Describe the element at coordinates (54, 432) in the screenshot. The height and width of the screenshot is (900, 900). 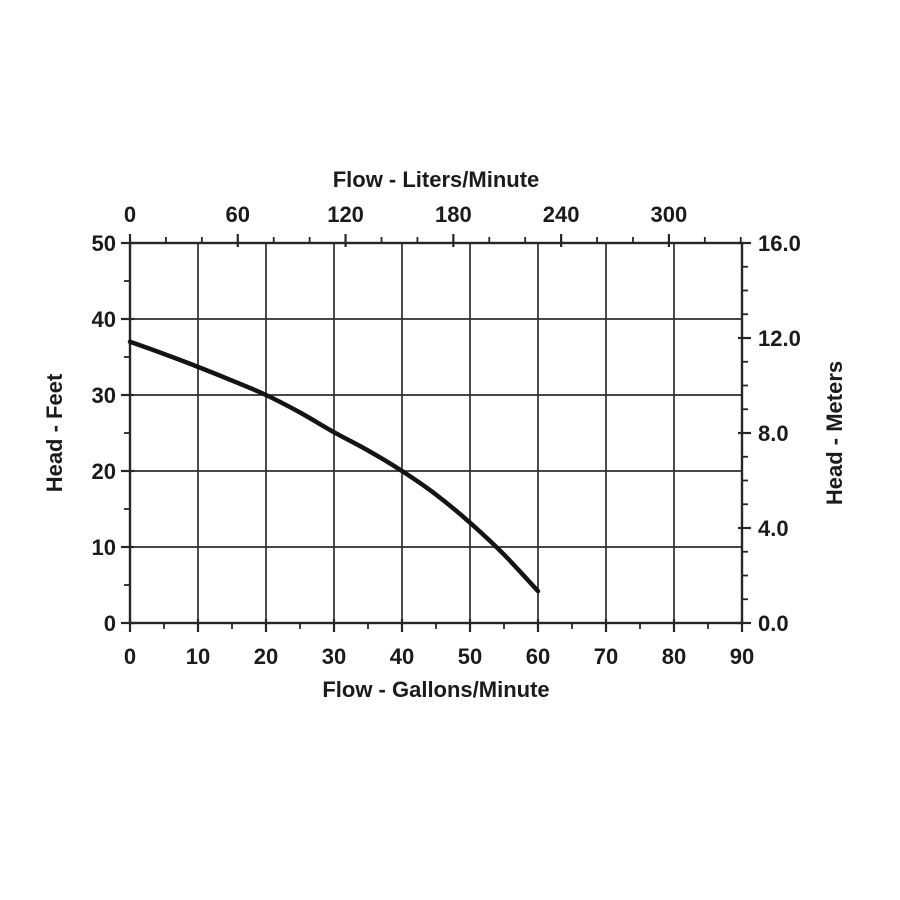
I see `left-axis-title: Head - Feet` at that location.